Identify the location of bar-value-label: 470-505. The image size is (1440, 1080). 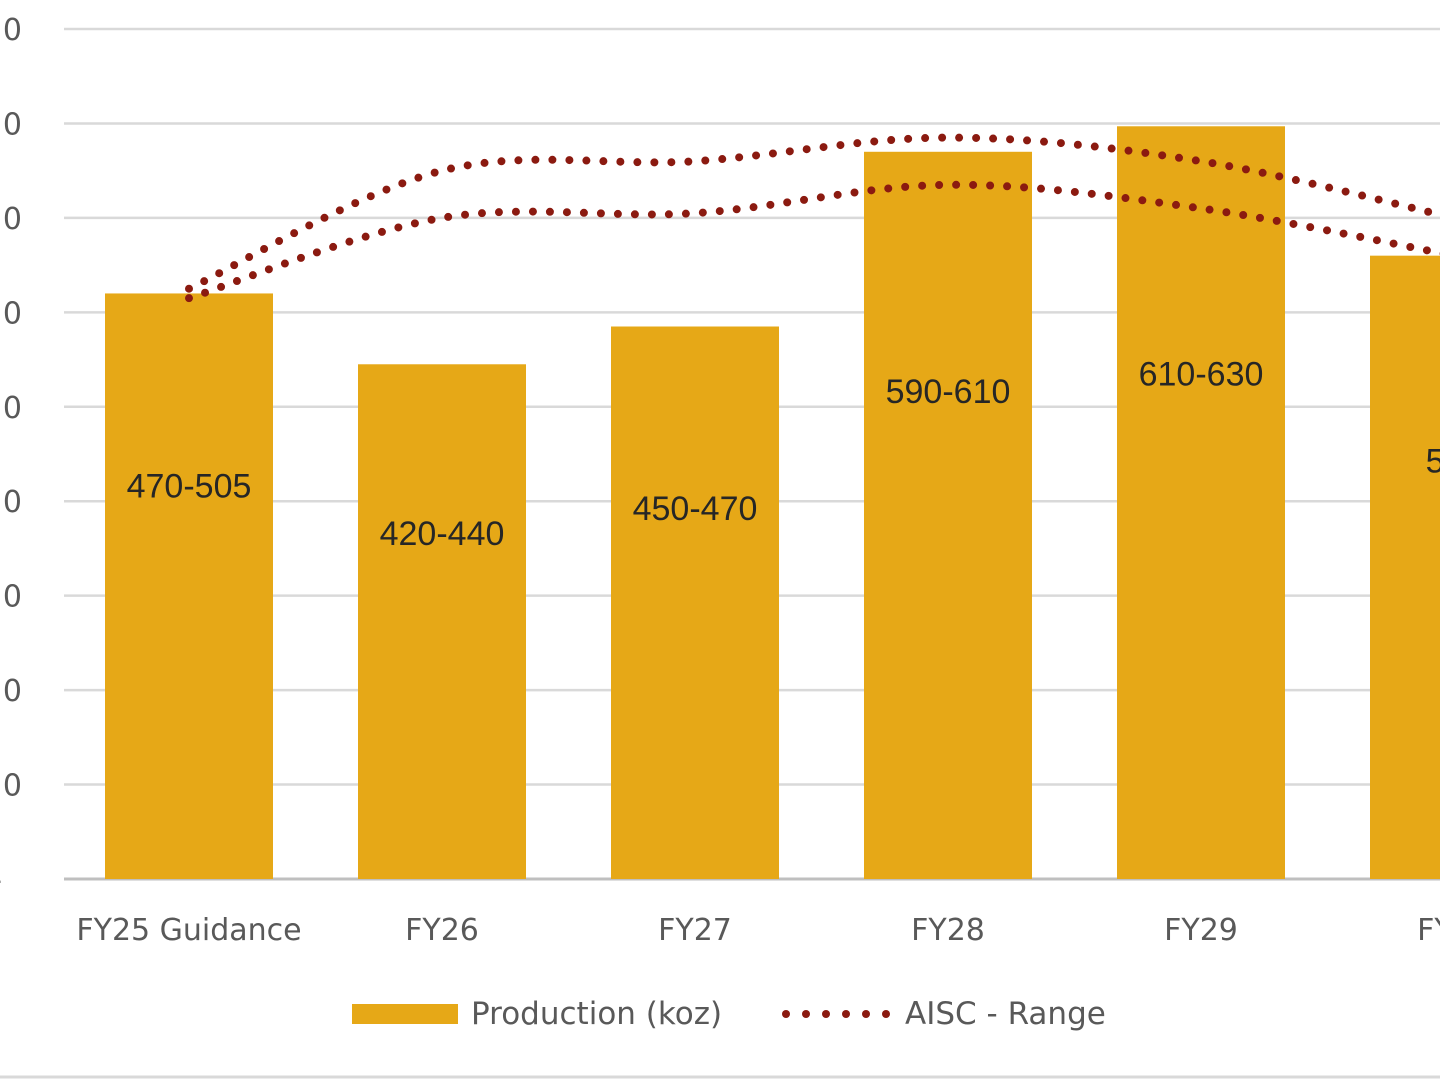
(189, 487).